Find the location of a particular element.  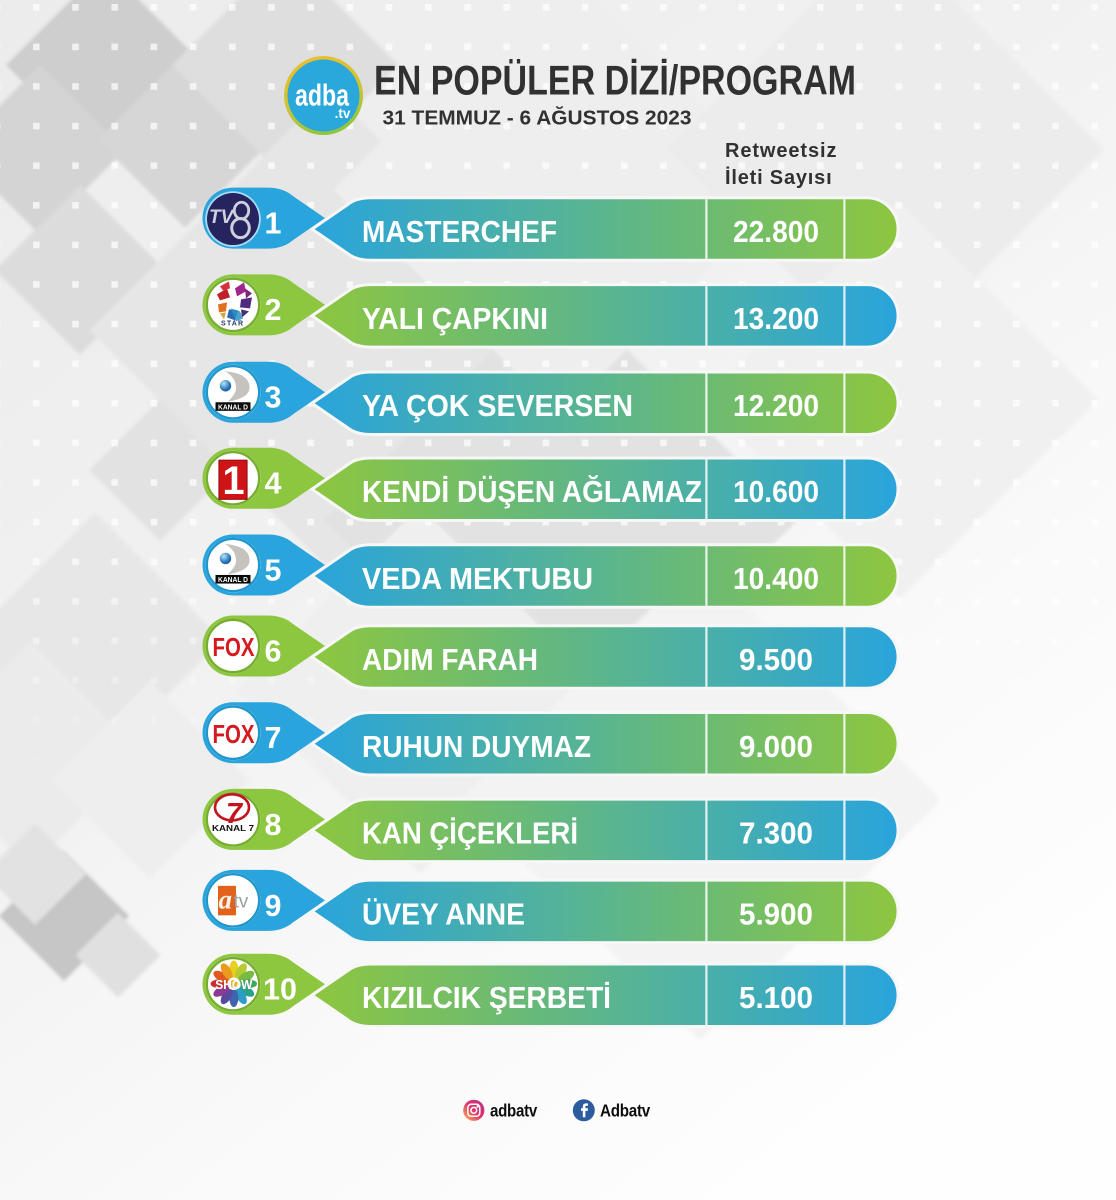

svg-text: STAR is located at coordinates (233, 323).